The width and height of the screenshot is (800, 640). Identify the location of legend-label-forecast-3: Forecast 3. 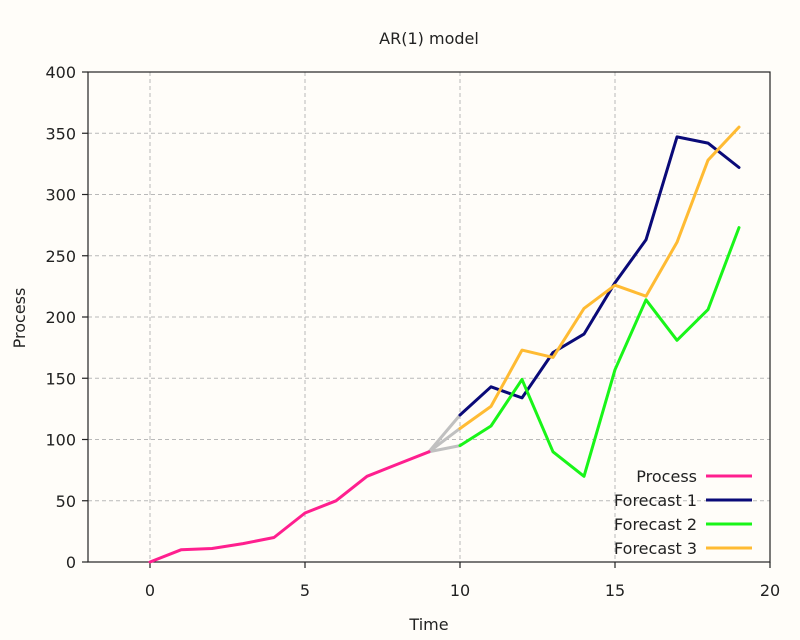
(655, 548).